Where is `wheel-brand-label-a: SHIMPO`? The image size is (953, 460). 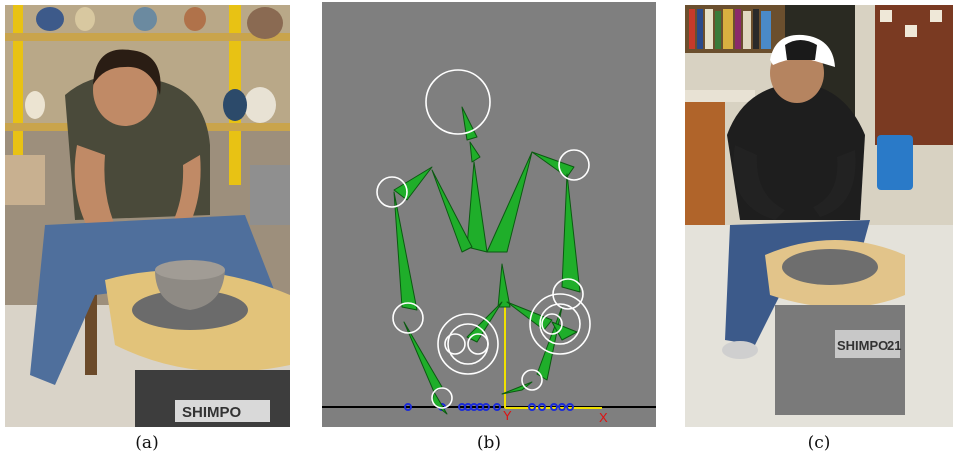 wheel-brand-label-a: SHIMPO is located at coordinates (212, 412).